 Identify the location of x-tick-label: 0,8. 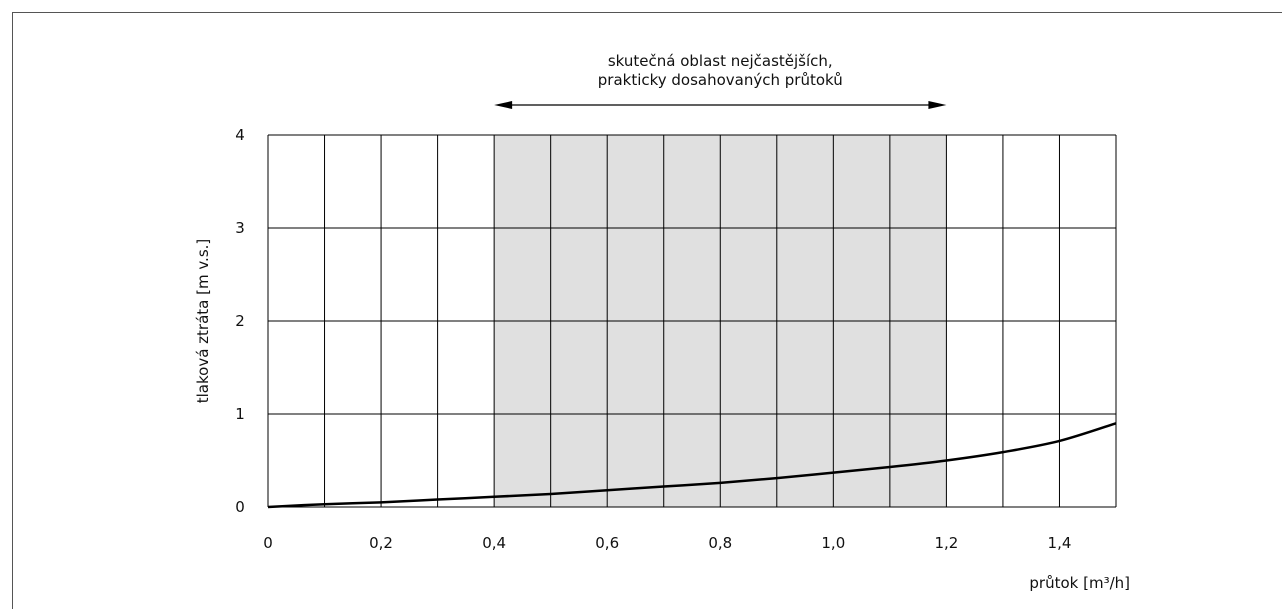
(720, 543).